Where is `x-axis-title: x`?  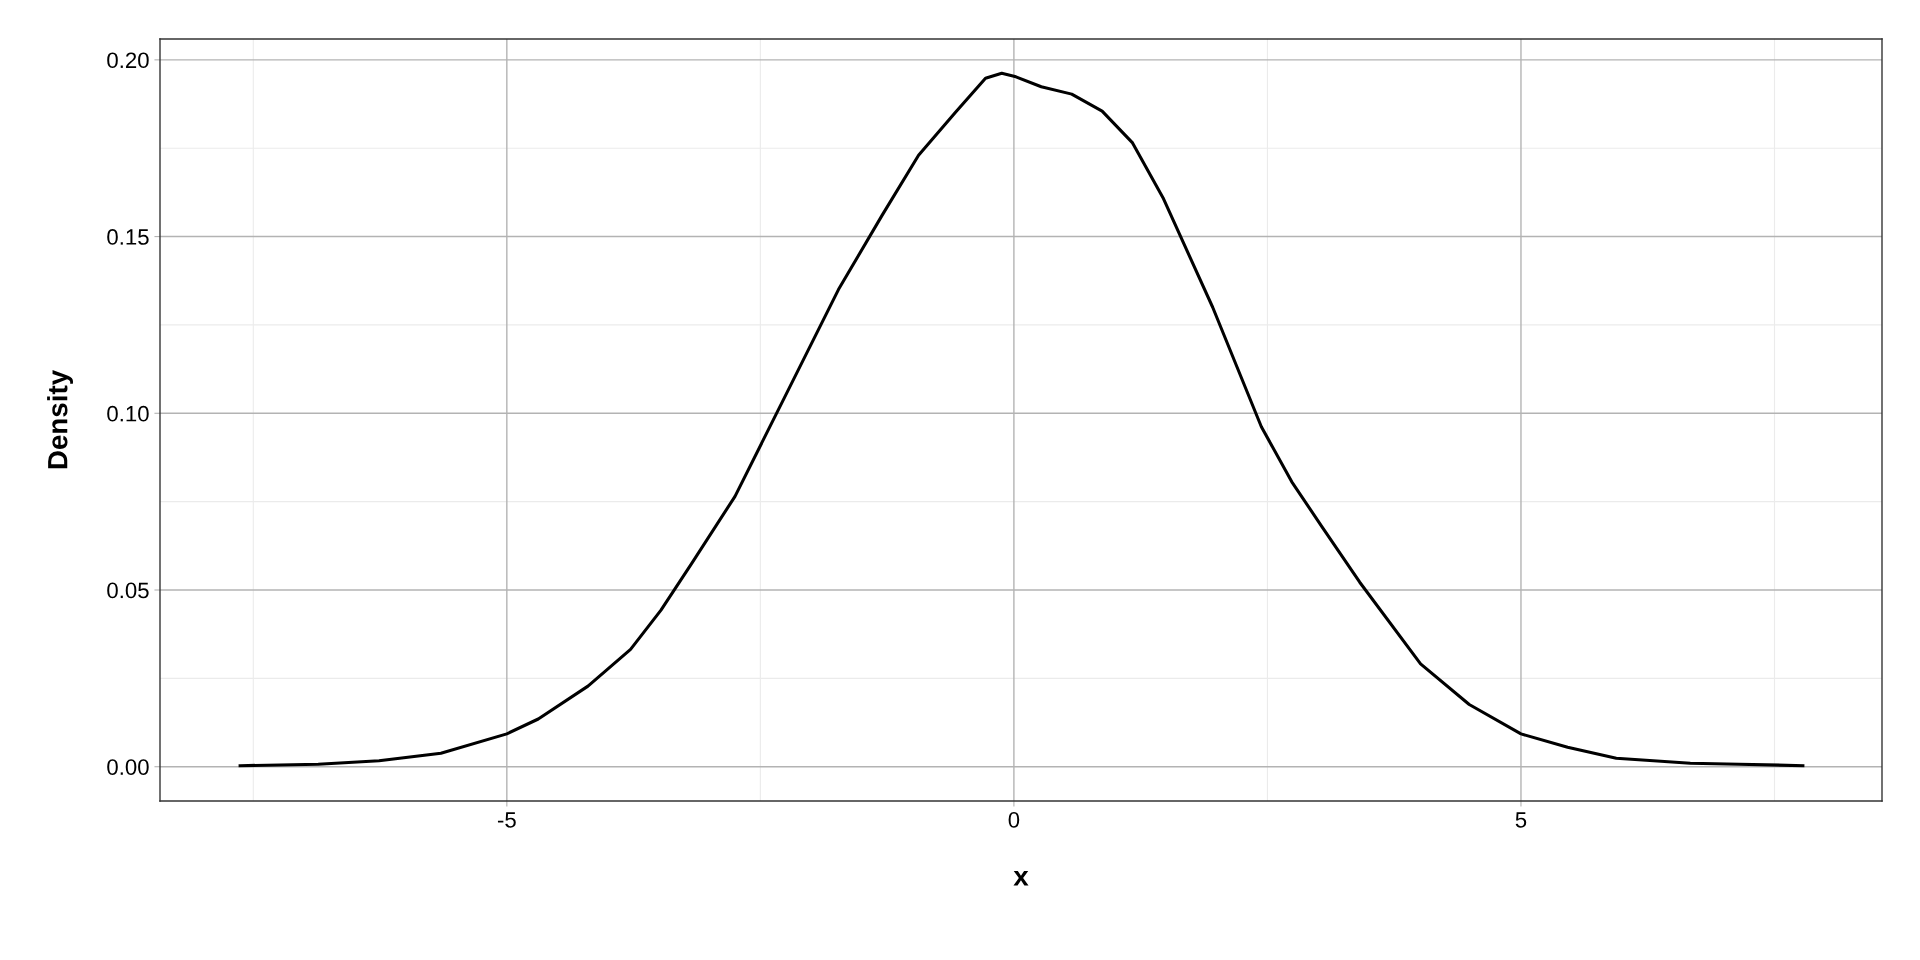
x-axis-title: x is located at coordinates (1021, 878).